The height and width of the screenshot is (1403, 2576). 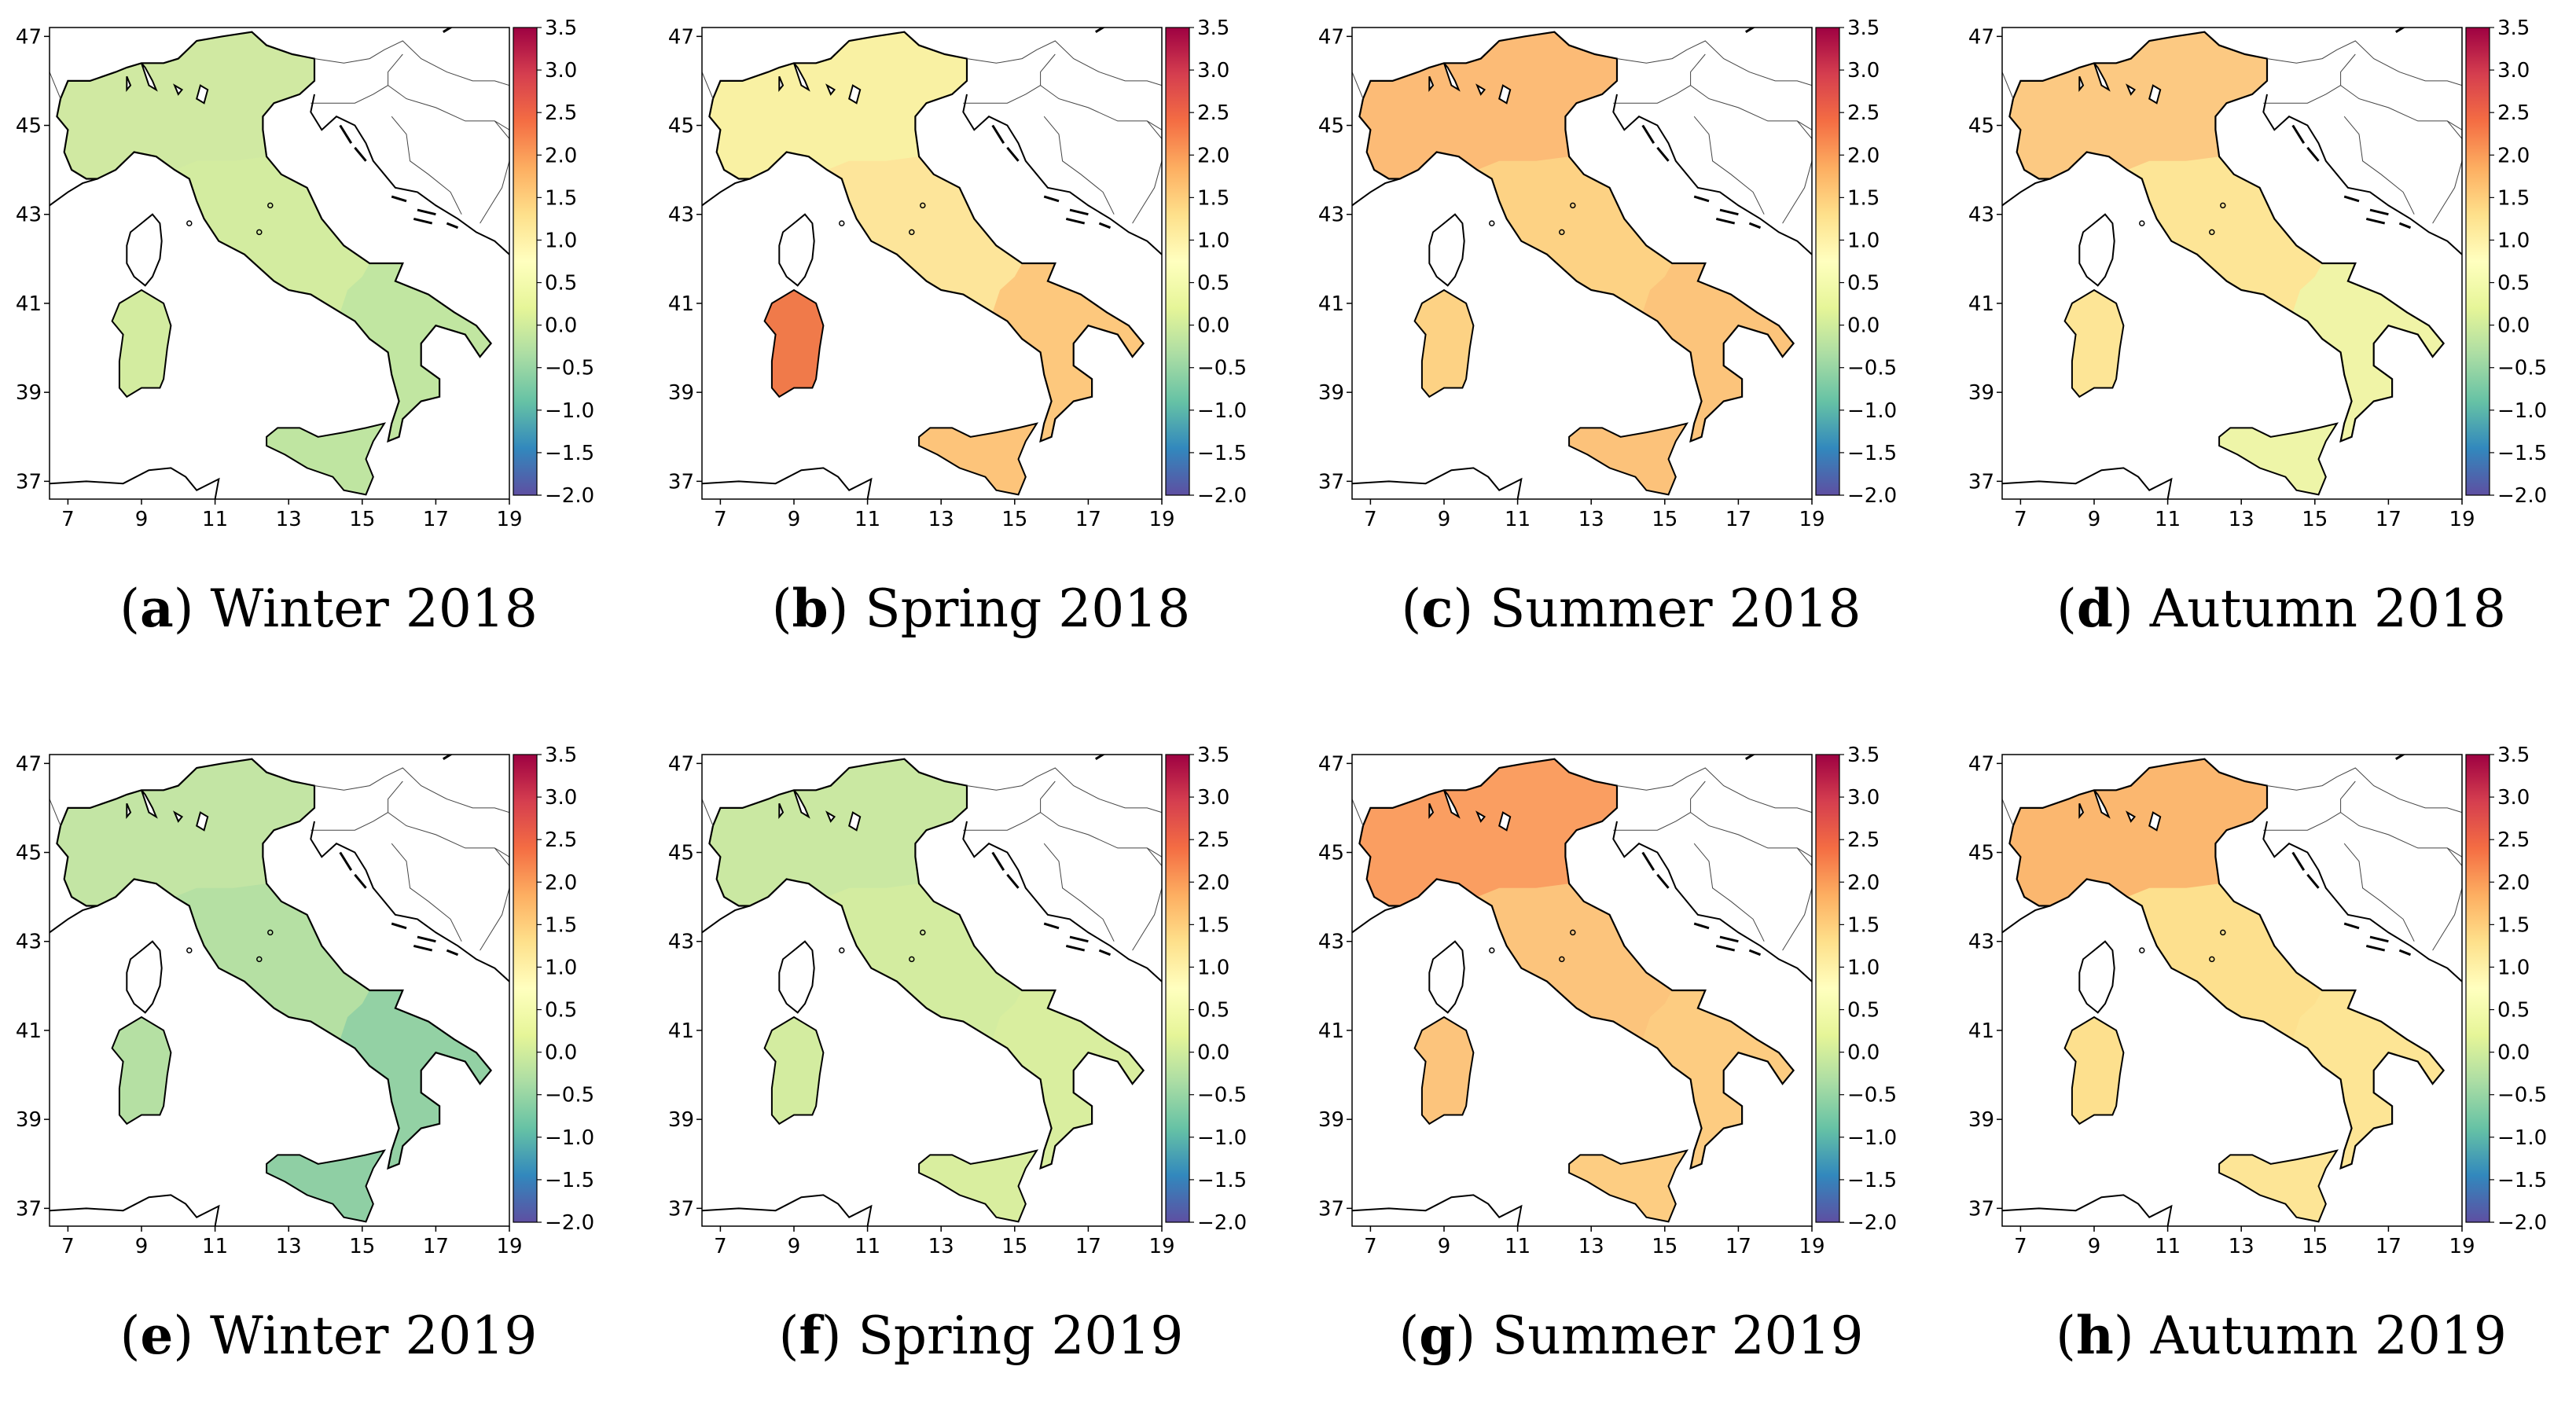 I want to click on x-tick-label: 13, so click(x=1591, y=519).